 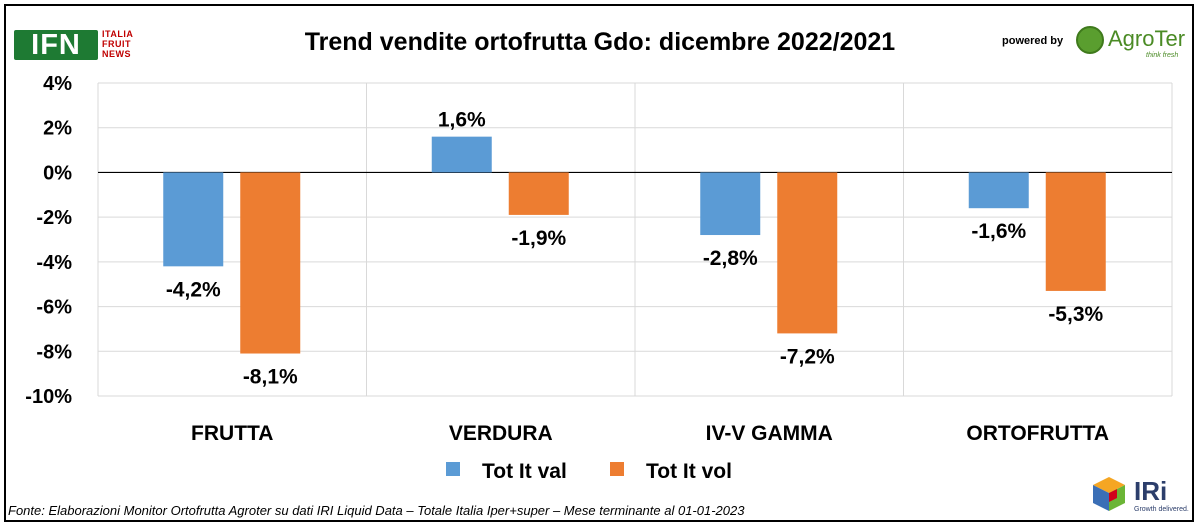 What do you see at coordinates (54, 308) in the screenshot?
I see `y-tick-label: -6%` at bounding box center [54, 308].